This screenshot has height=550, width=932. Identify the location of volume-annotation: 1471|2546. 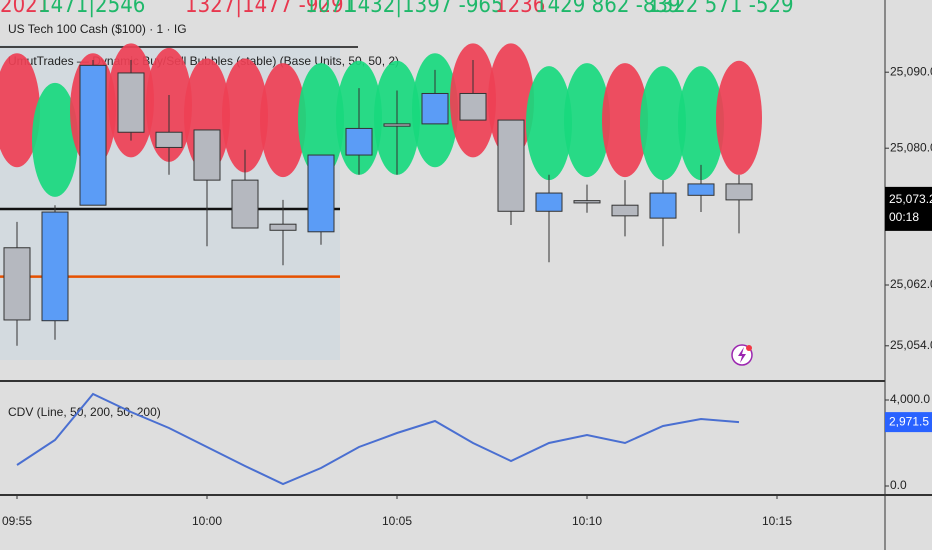
(91, 9).